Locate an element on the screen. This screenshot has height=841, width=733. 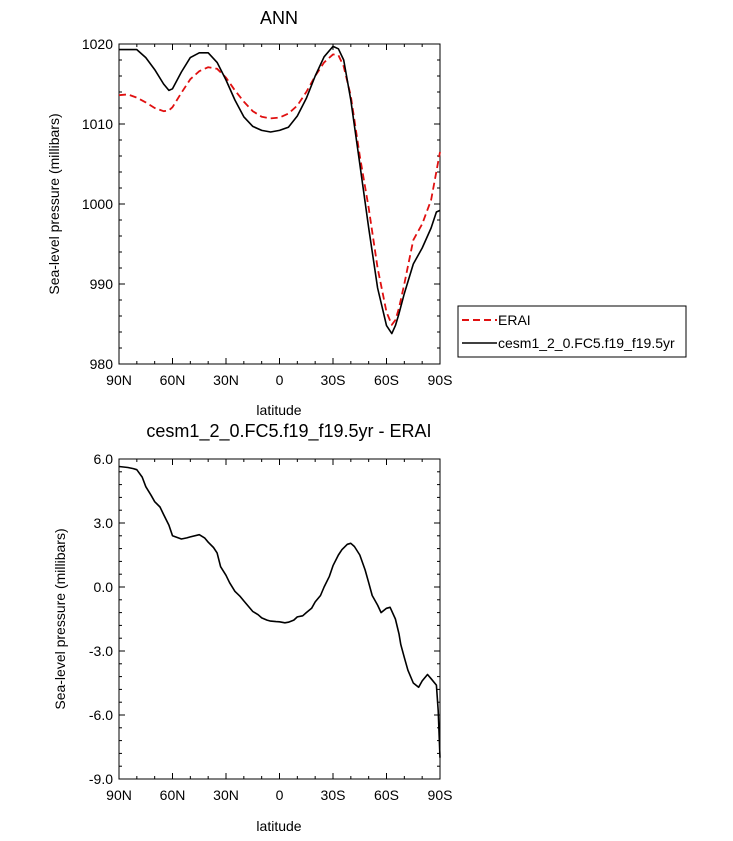
y-tick-label: 0.0 is located at coordinates (104, 587).